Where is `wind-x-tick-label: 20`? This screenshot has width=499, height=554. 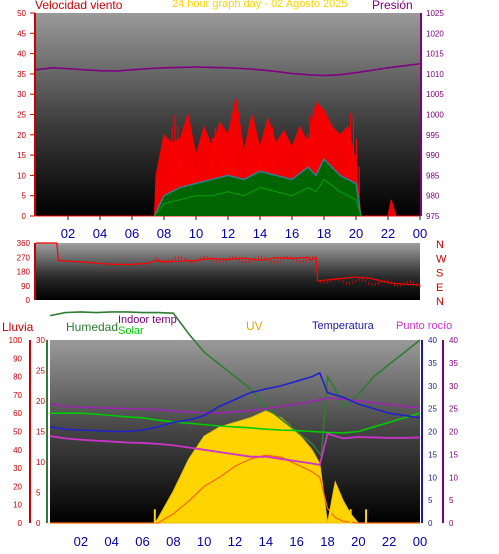
wind-x-tick-label: 20 is located at coordinates (356, 233).